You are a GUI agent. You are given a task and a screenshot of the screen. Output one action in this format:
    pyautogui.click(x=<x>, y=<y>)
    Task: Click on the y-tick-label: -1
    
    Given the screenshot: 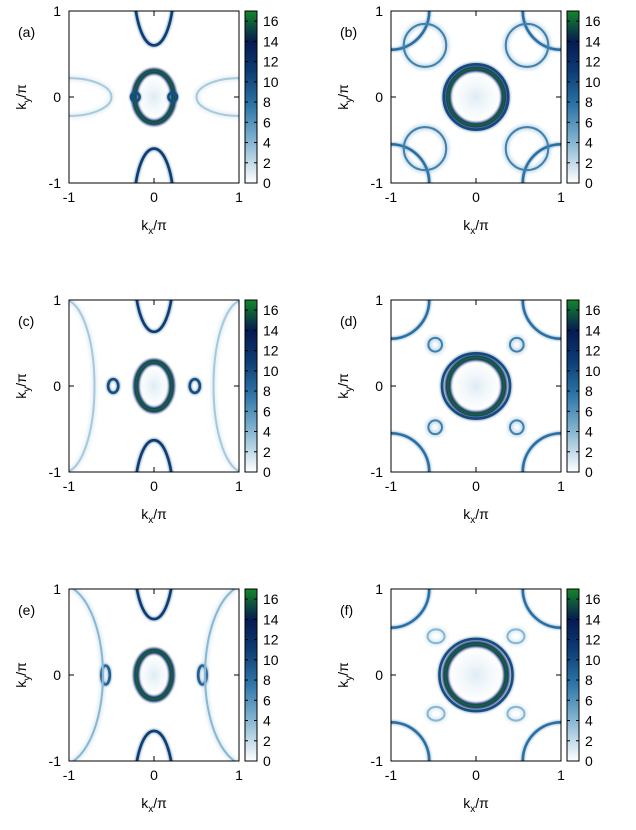 What is the action you would take?
    pyautogui.click(x=377, y=183)
    